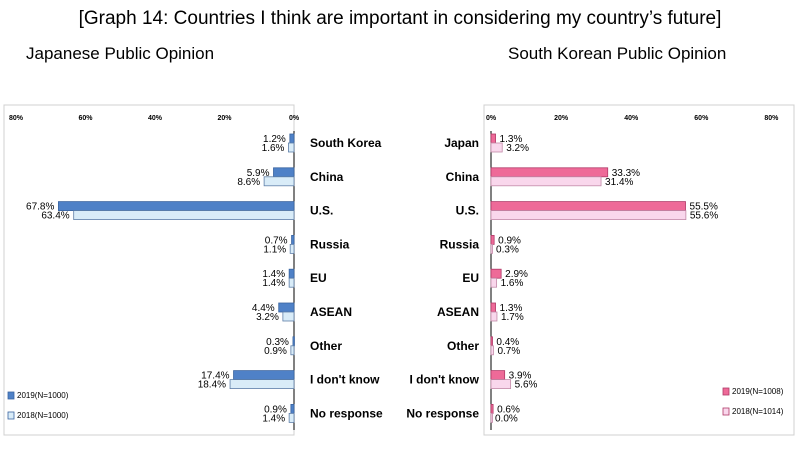 This screenshot has height=450, width=800. I want to click on data-label: 3.9%, so click(520, 376).